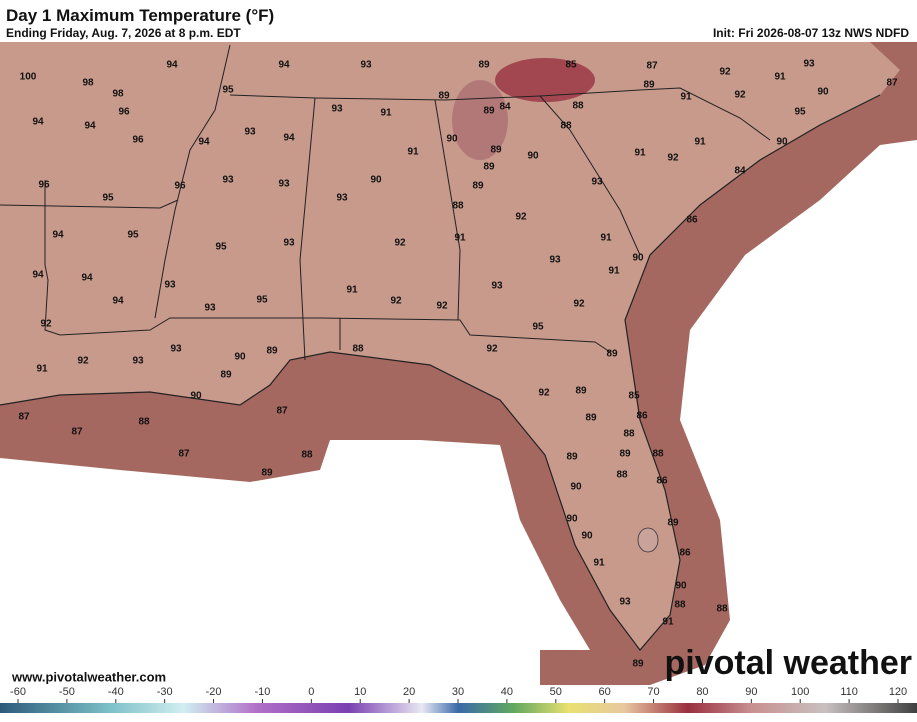 The width and height of the screenshot is (917, 722). Describe the element at coordinates (88, 676) in the screenshot. I see `website: www.pivotalweather.com` at that location.